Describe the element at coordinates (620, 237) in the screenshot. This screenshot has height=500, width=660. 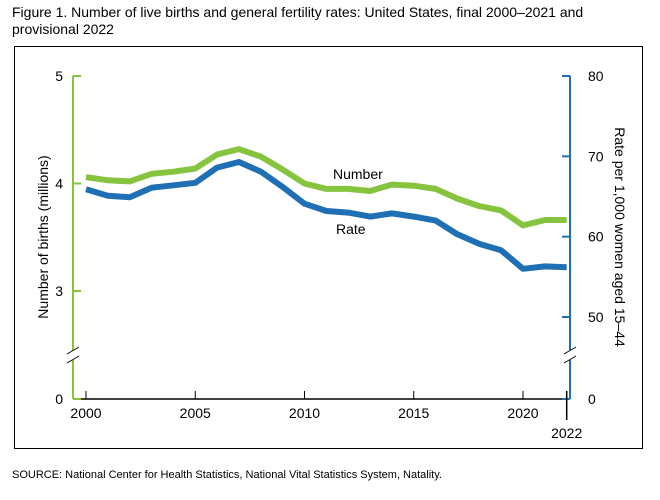
I see `right-axis-title: Rate per 1,000 women aged 15–44` at that location.